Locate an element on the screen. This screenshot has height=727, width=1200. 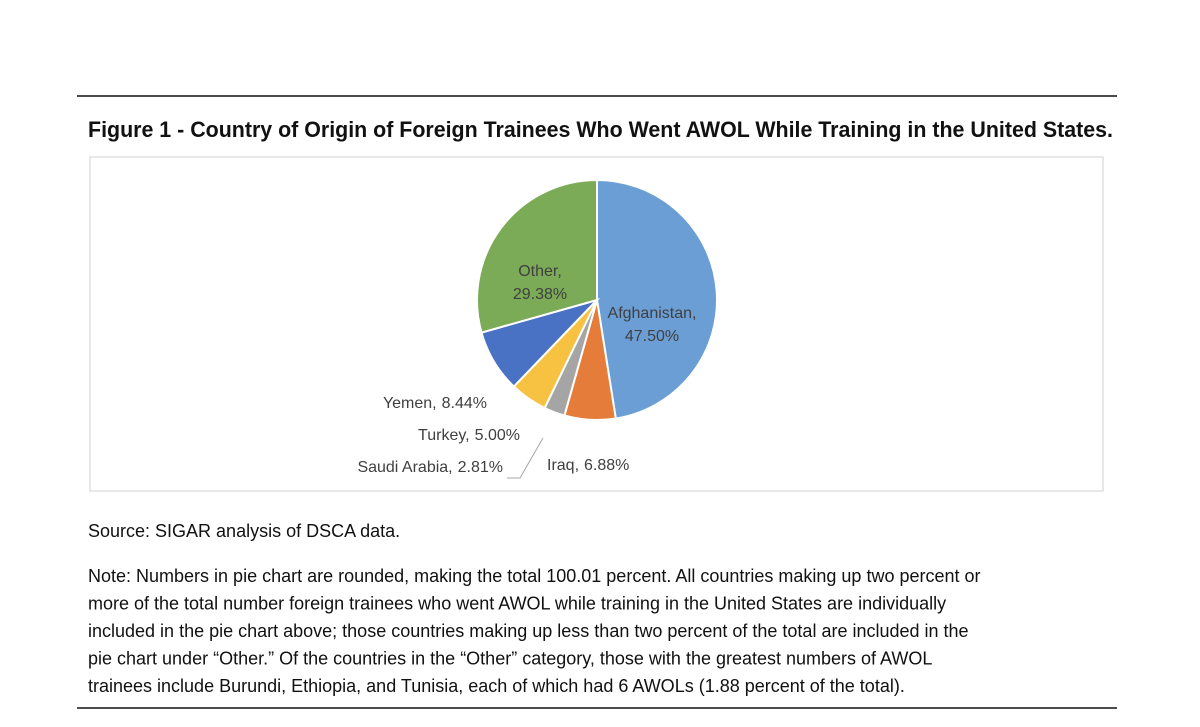
label-category: Iraq is located at coordinates (561, 465).